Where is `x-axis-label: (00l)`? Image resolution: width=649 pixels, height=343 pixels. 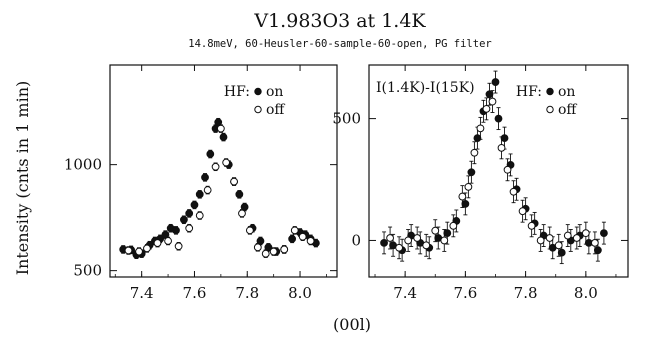 x-axis-label: (00l) is located at coordinates (352, 324).